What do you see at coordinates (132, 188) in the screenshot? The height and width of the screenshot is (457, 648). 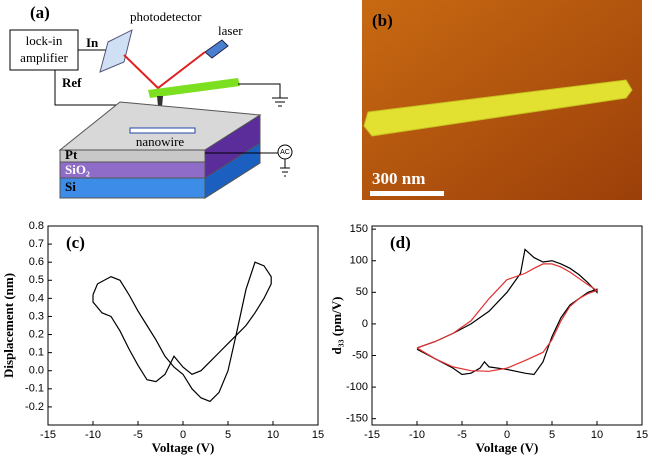 I see `si-layer` at bounding box center [132, 188].